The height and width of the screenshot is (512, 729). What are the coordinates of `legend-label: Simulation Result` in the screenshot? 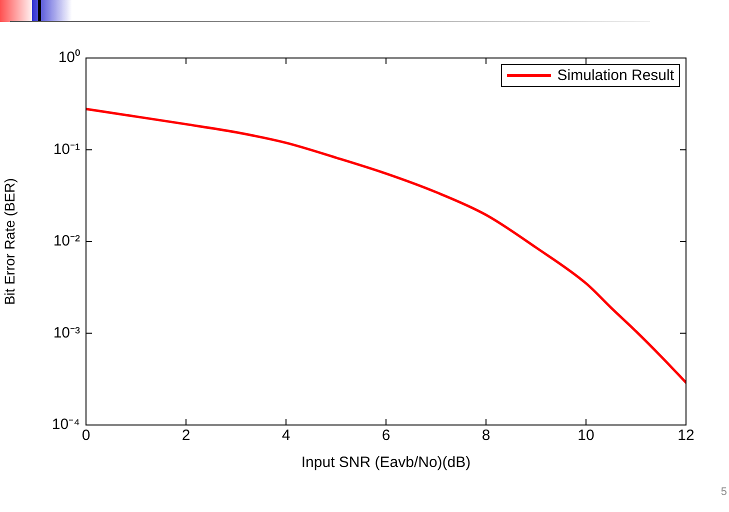 It's located at (615, 75).